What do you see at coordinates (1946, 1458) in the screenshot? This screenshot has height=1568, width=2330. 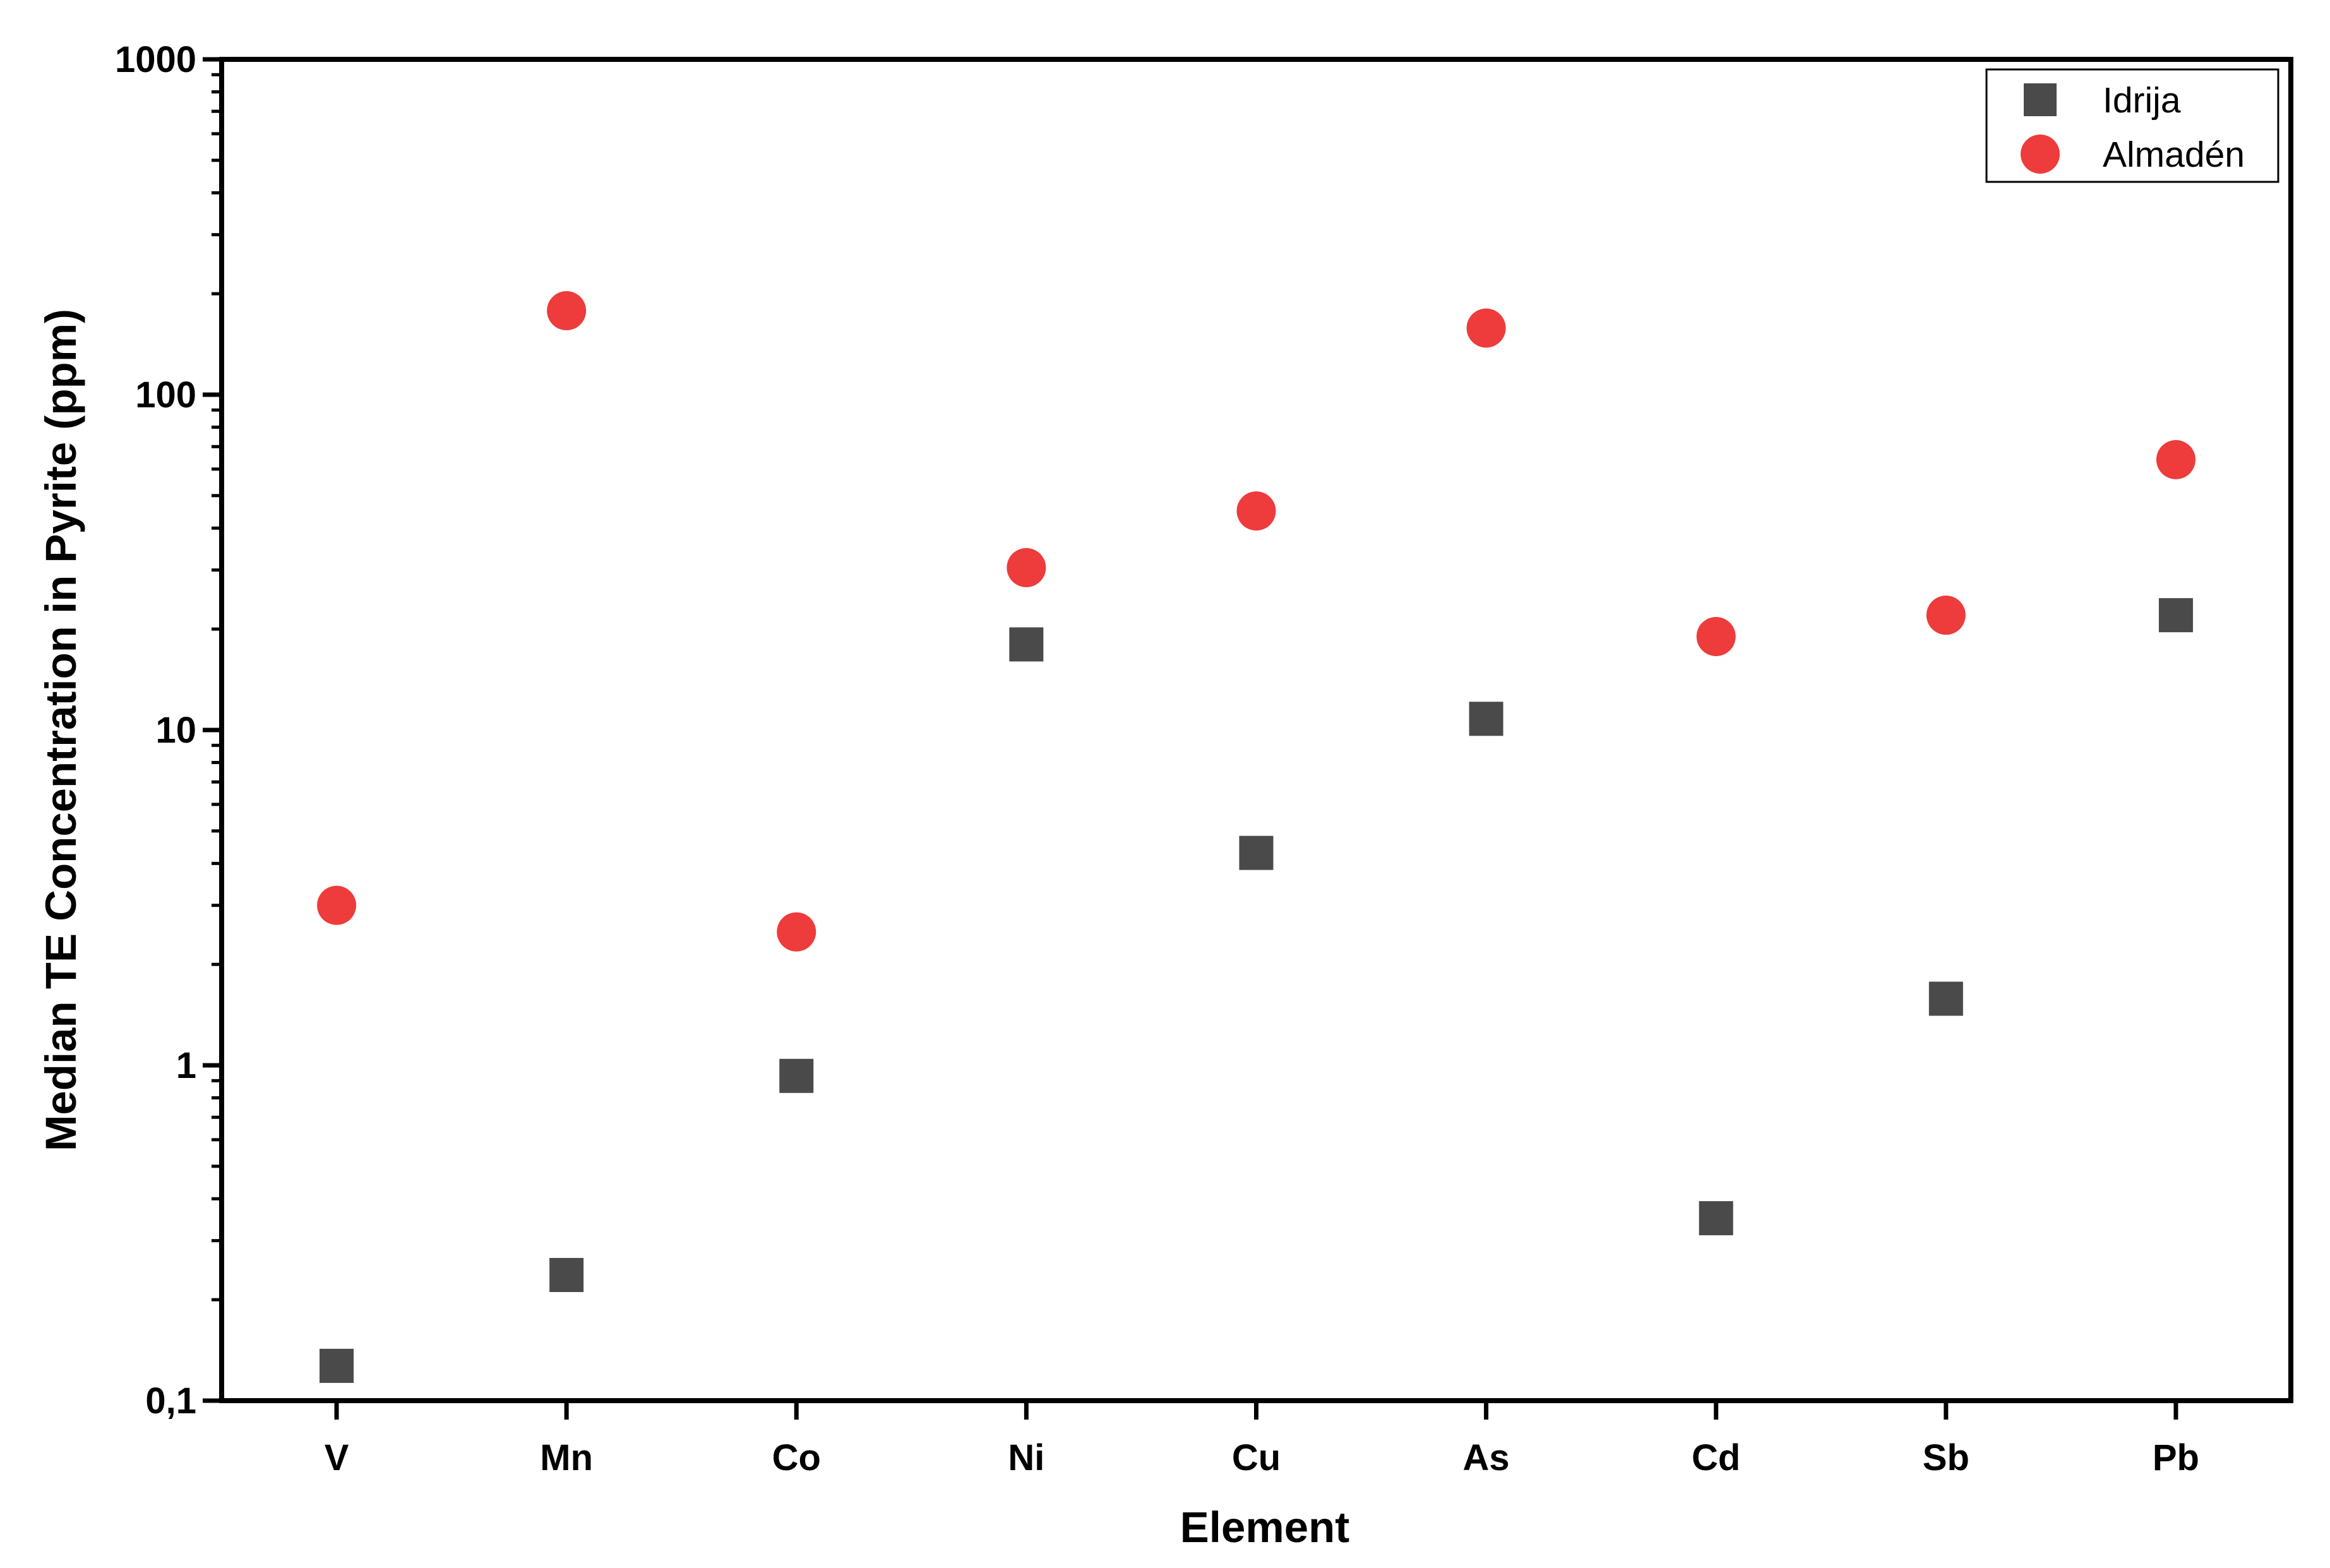 I see `x-tick-label: Sb` at bounding box center [1946, 1458].